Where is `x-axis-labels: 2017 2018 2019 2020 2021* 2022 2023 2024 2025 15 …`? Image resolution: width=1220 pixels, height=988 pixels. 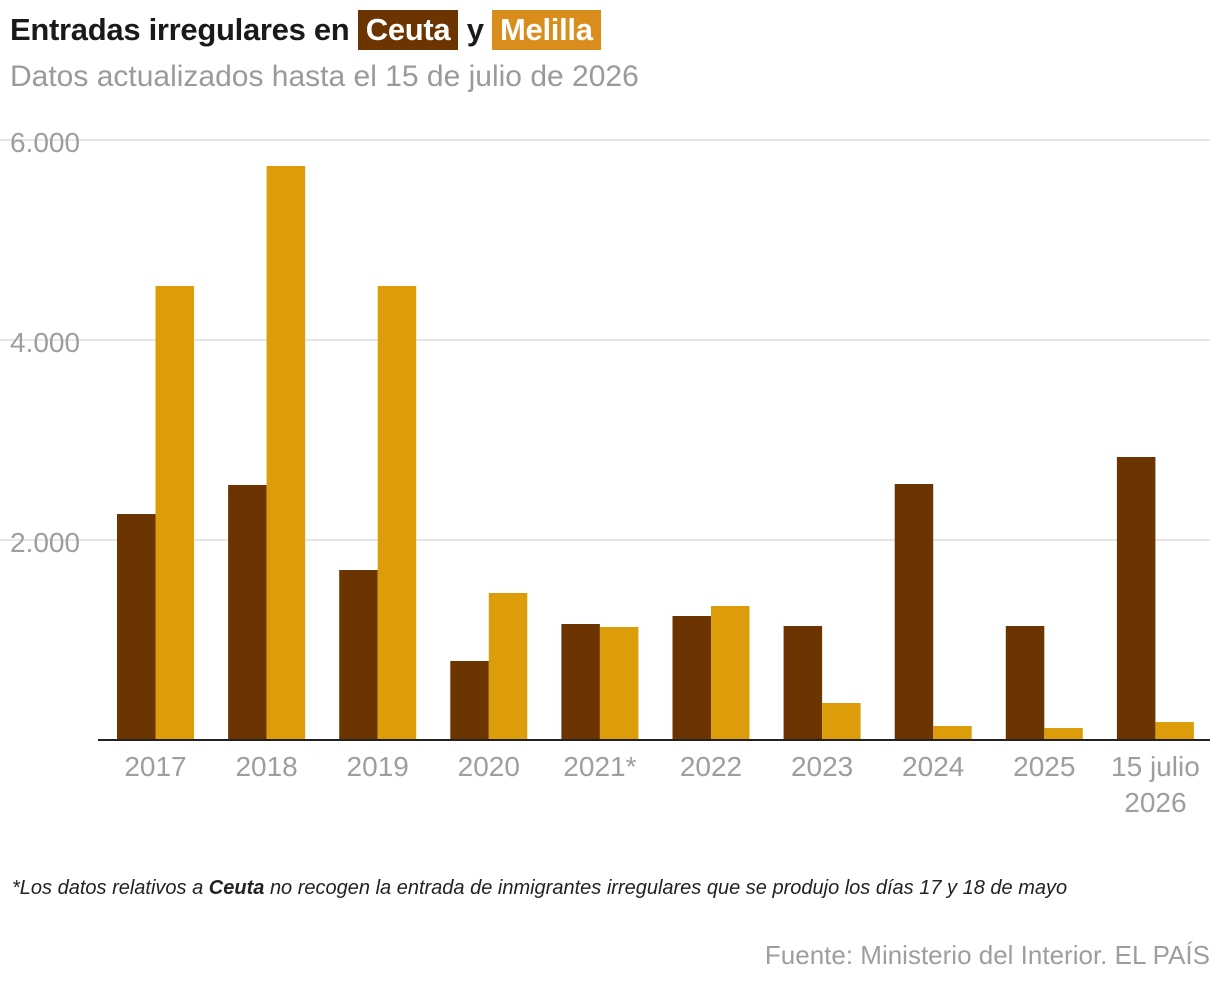 x-axis-labels: 2017 2018 2019 2020 2021* 2022 2023 2024 2025 15 … is located at coordinates (661, 784).